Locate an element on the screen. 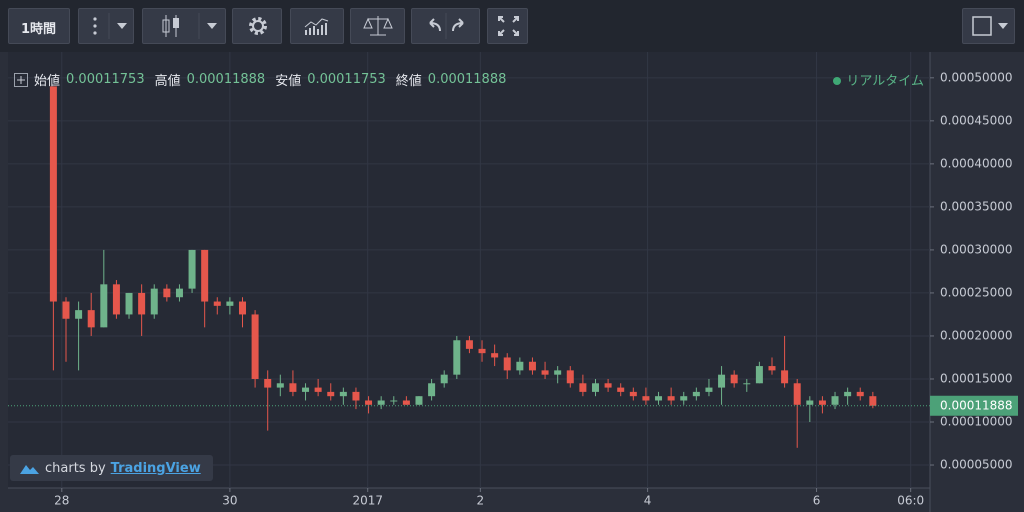  y-tick-label: 0.00030000 is located at coordinates (976, 249).